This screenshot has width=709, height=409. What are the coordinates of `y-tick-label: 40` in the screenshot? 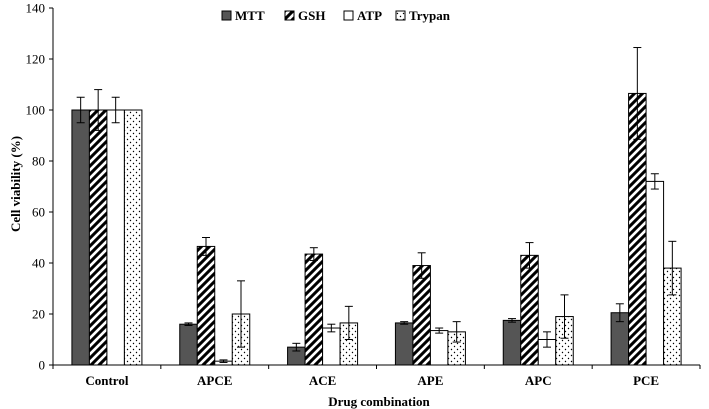 It's located at (38, 263).